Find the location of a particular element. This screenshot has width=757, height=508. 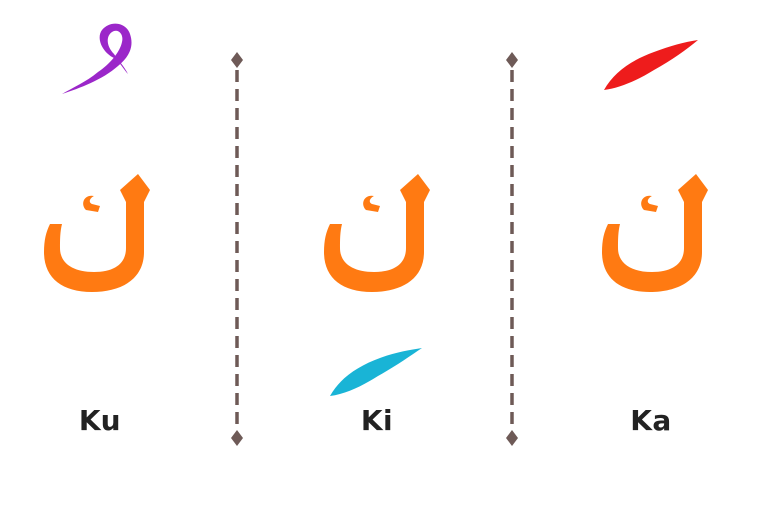

dammah-mark-icon is located at coordinates (97, 59).